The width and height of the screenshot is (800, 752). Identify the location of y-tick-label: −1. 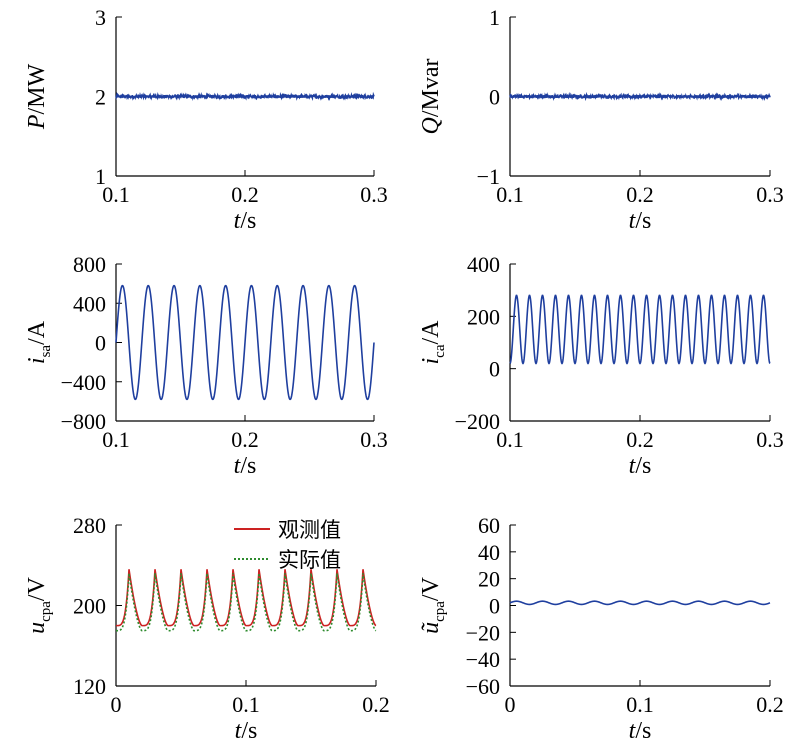
(488, 176).